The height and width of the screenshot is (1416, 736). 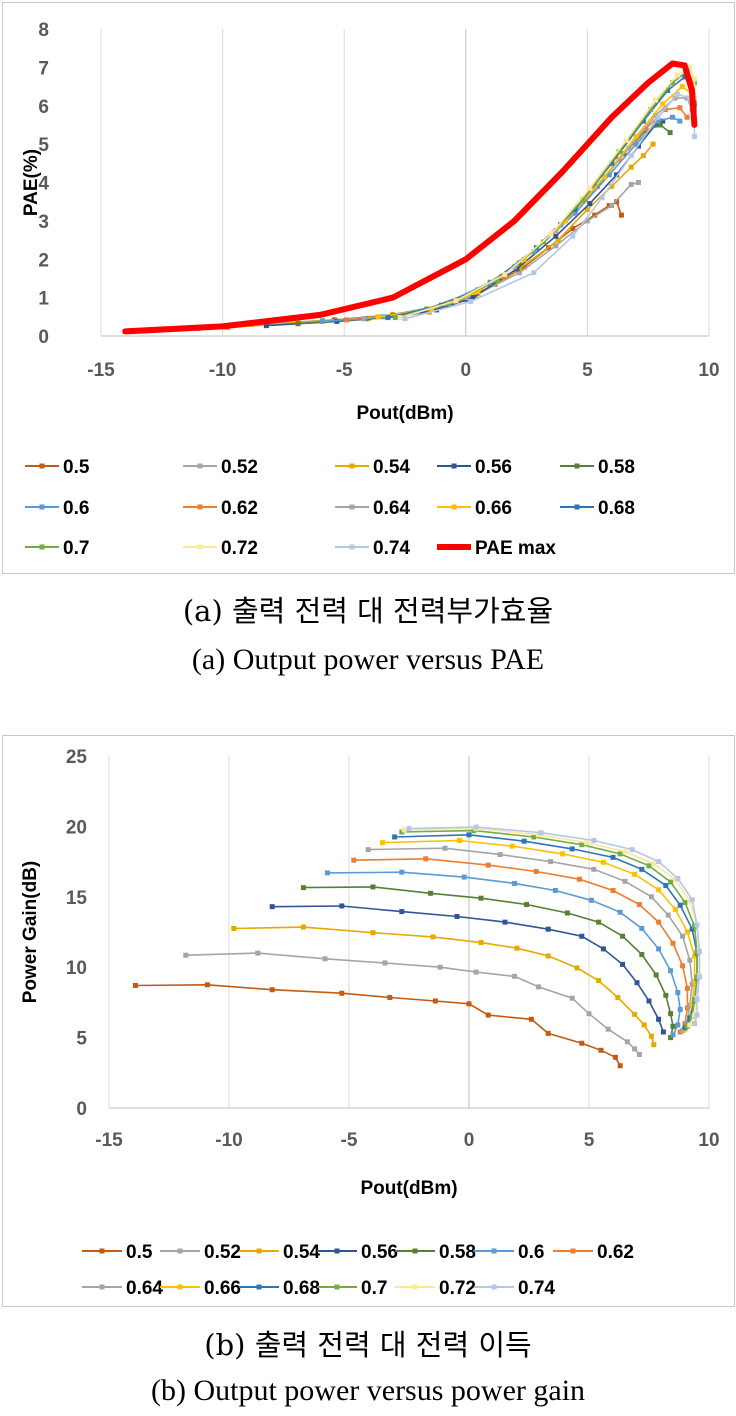 What do you see at coordinates (368, 659) in the screenshot?
I see `caption-a-english: (a) Output power versus PAE` at bounding box center [368, 659].